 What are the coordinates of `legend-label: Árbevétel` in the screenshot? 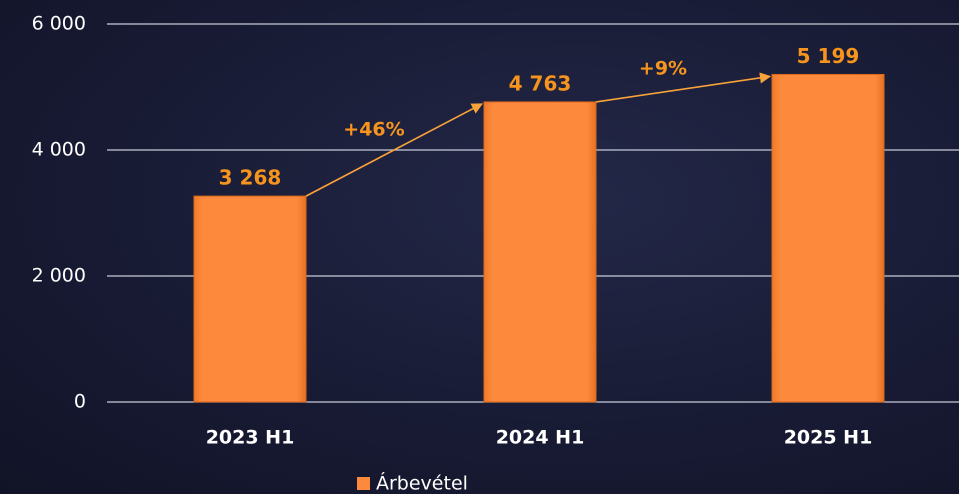 It's located at (422, 483).